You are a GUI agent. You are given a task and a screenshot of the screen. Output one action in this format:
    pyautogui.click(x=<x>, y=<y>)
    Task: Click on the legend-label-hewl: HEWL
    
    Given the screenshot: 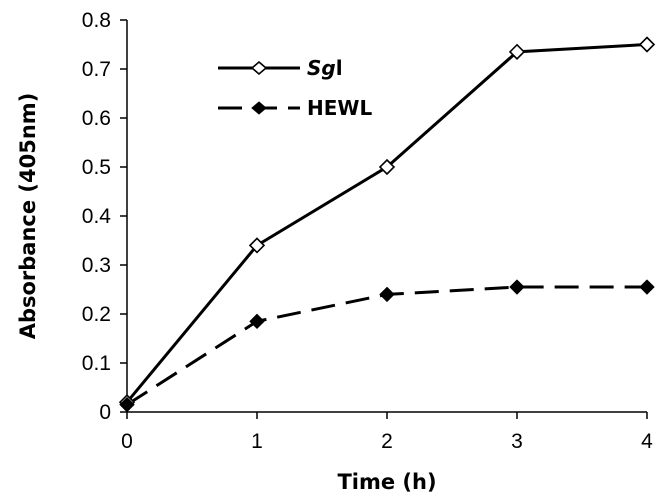 What is the action you would take?
    pyautogui.click(x=339, y=108)
    